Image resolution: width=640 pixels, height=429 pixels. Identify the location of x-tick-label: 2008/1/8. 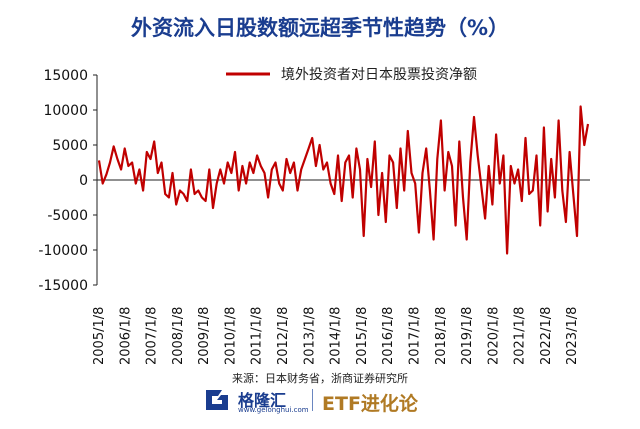
(178, 336).